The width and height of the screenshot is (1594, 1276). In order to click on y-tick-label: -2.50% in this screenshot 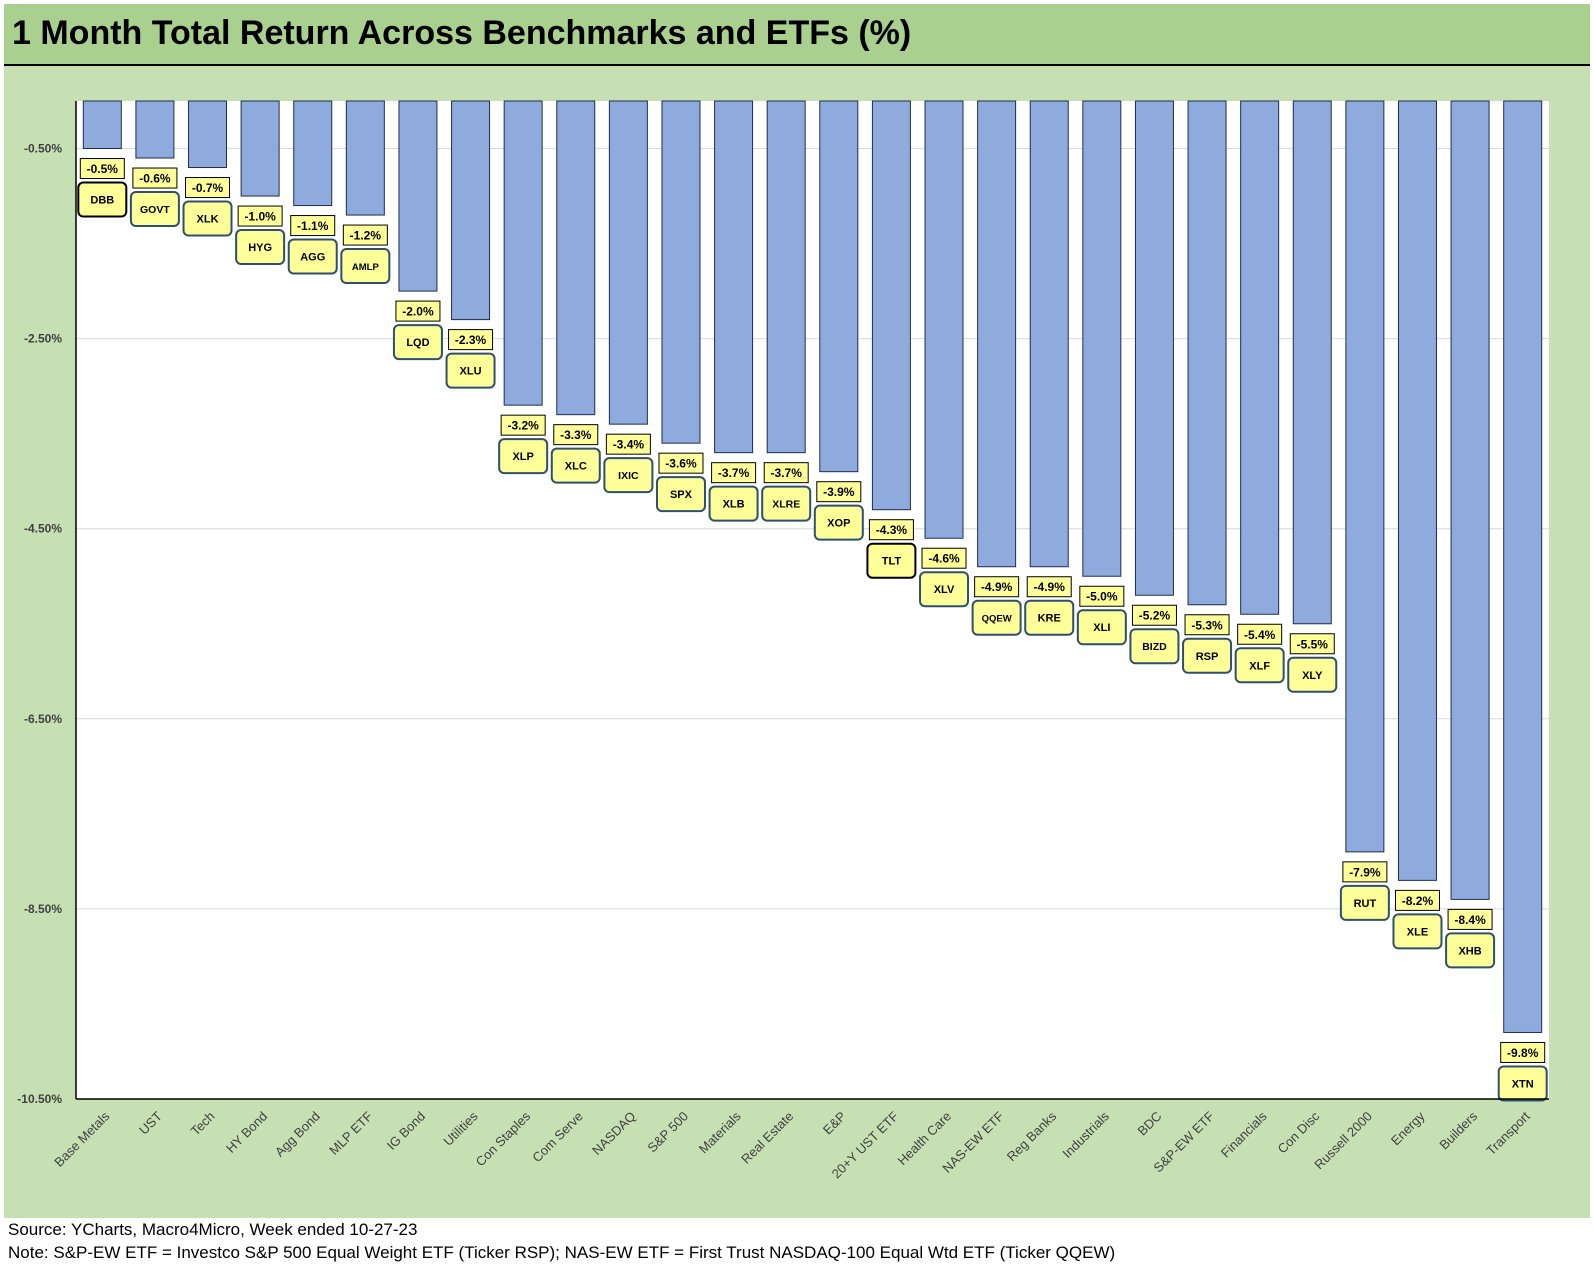, I will do `click(43, 339)`.